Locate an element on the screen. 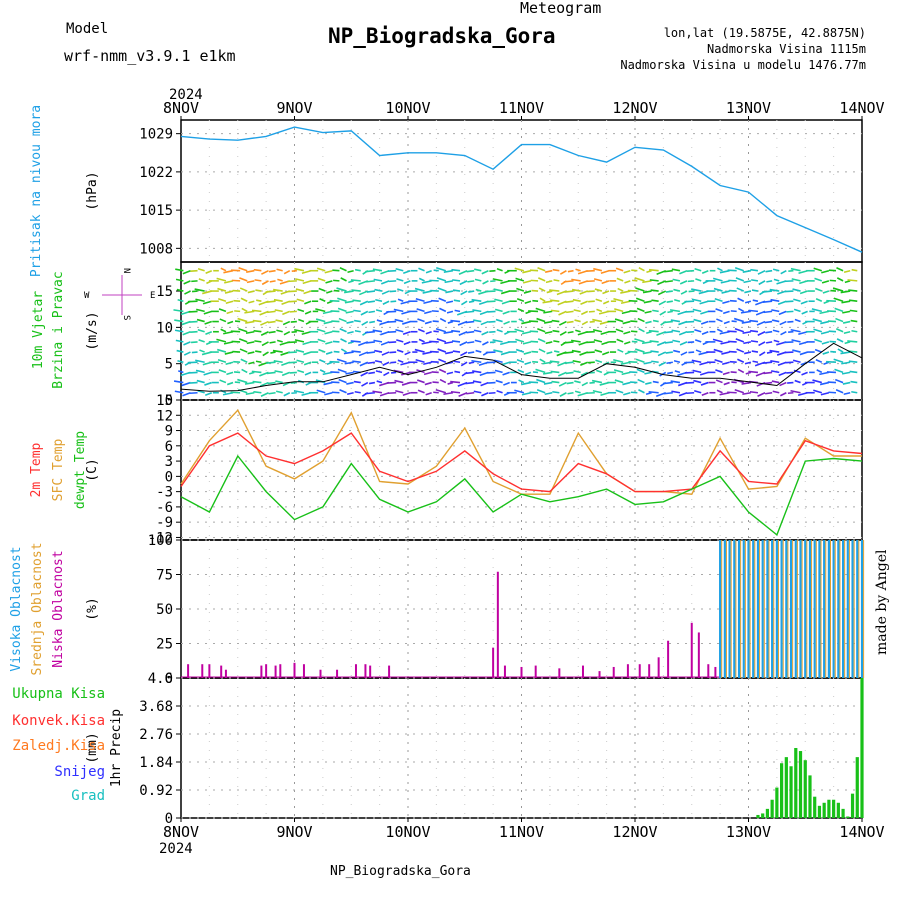 This screenshot has width=900, height=900. temp-title: 2m Temp is located at coordinates (36, 469).